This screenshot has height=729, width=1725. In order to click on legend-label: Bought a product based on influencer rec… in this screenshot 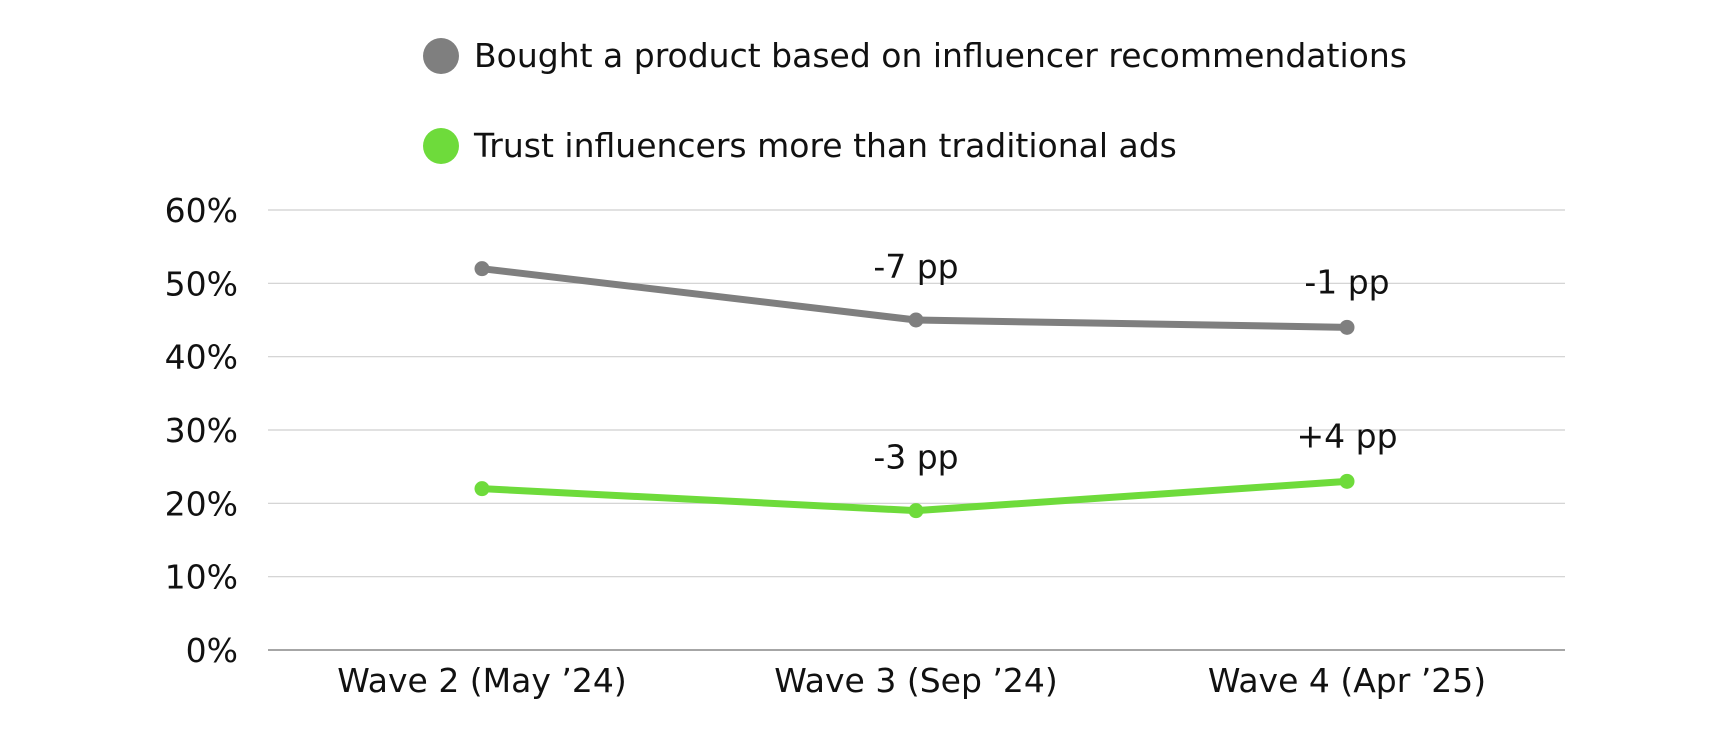, I will do `click(940, 55)`.